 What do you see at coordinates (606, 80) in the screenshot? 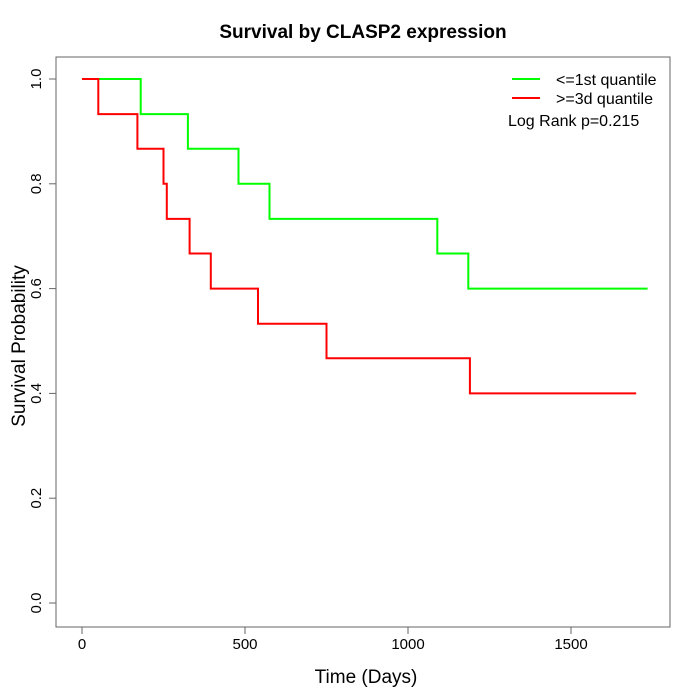
I see `legend-item-label: <=1st quantile` at bounding box center [606, 80].